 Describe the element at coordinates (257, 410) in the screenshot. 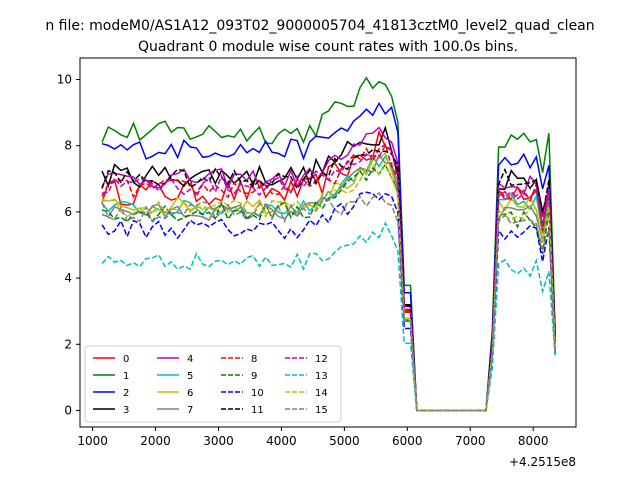

I see `legend-label-11: 11` at that location.